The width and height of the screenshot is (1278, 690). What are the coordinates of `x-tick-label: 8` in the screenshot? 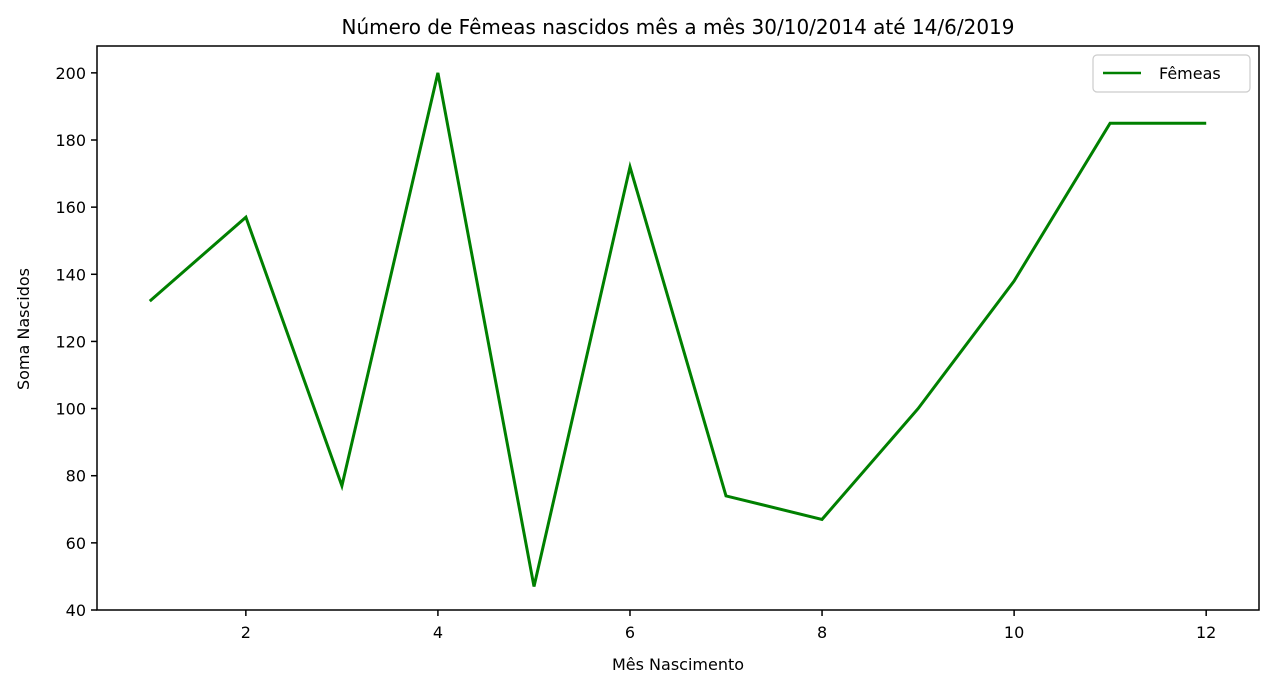 It's located at (822, 632).